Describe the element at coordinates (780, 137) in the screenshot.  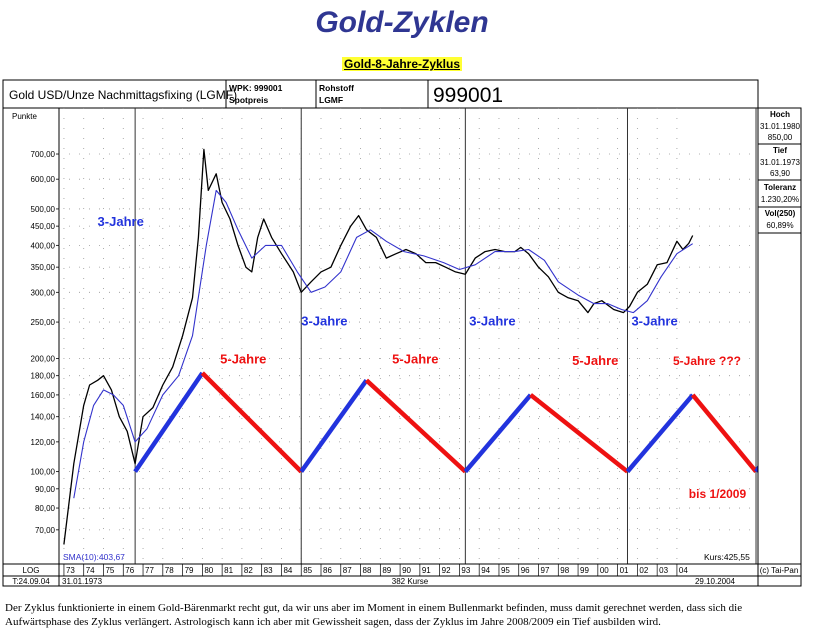
I see `hoch-value: 850,00` at that location.